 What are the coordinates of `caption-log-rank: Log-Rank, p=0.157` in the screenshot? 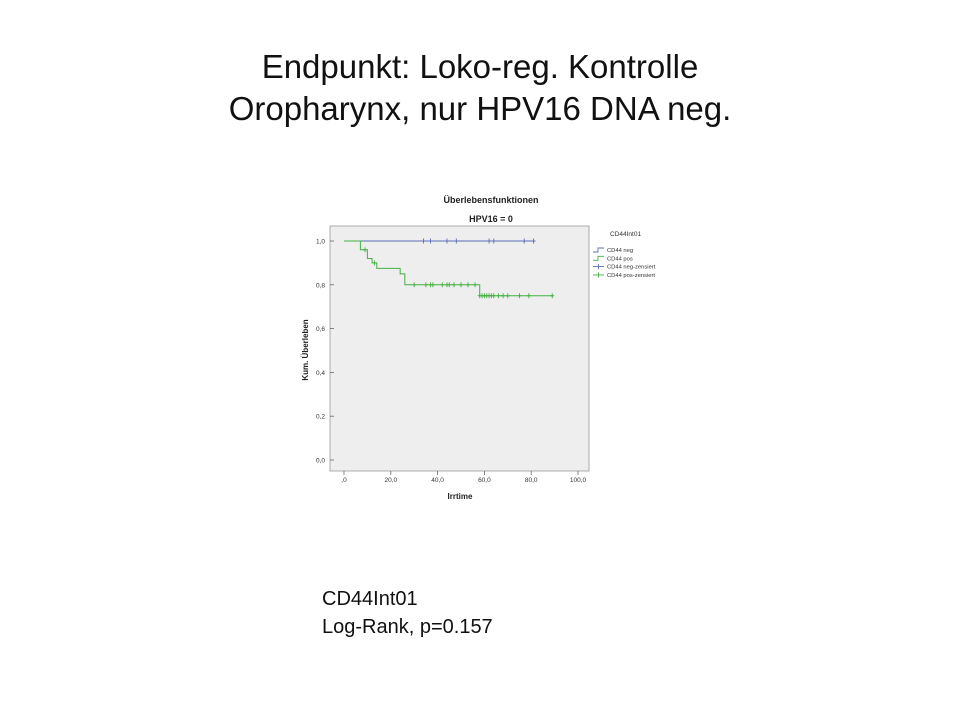 It's located at (407, 627).